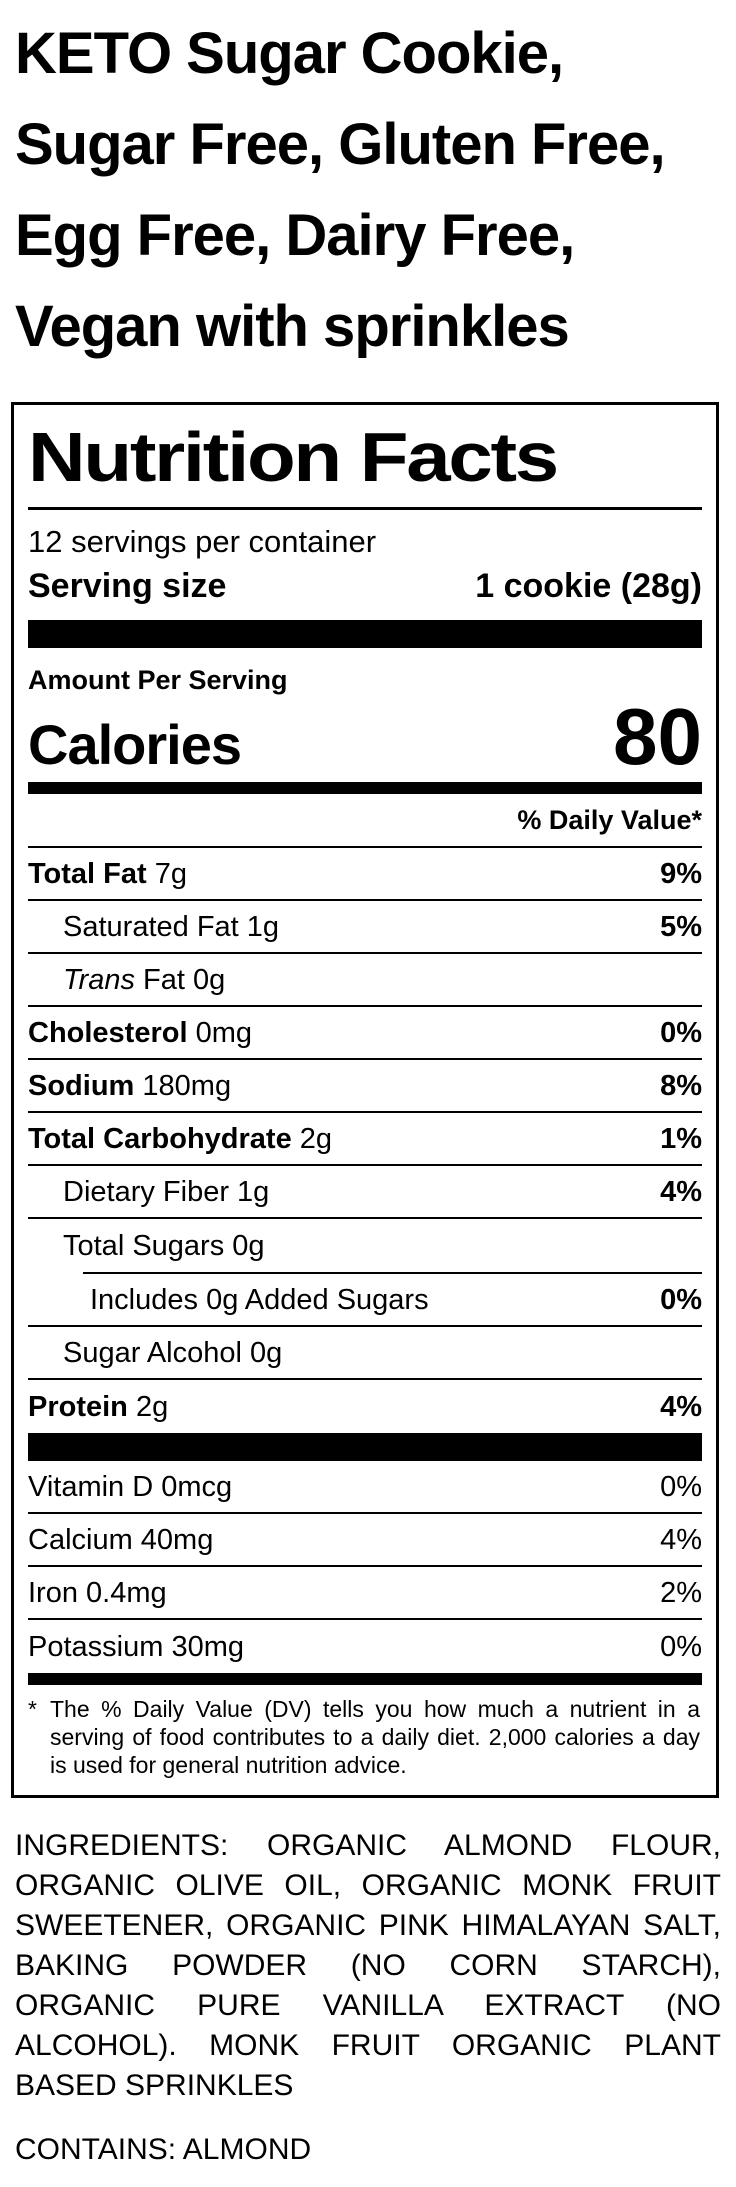  What do you see at coordinates (392, 1273) in the screenshot?
I see `indented-rule` at bounding box center [392, 1273].